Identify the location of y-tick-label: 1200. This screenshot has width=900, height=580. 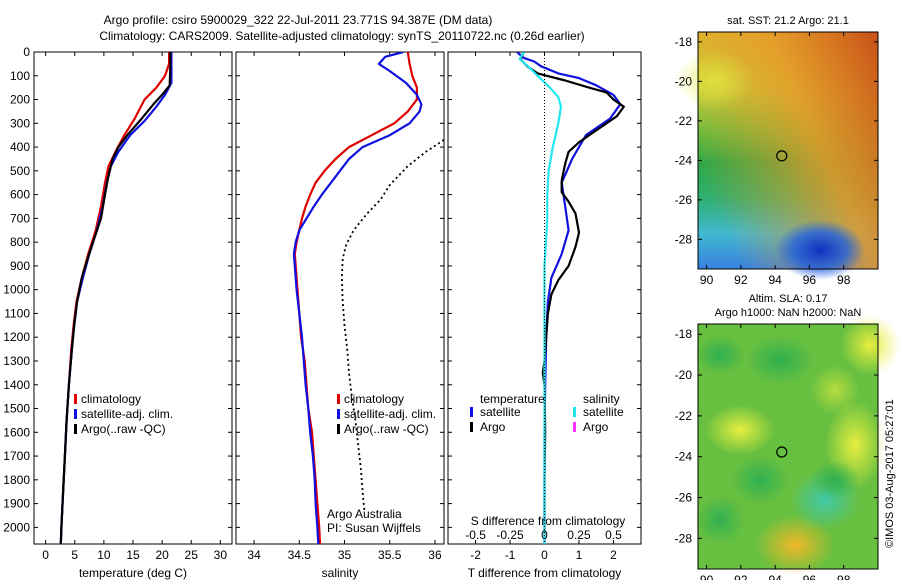
(16, 337).